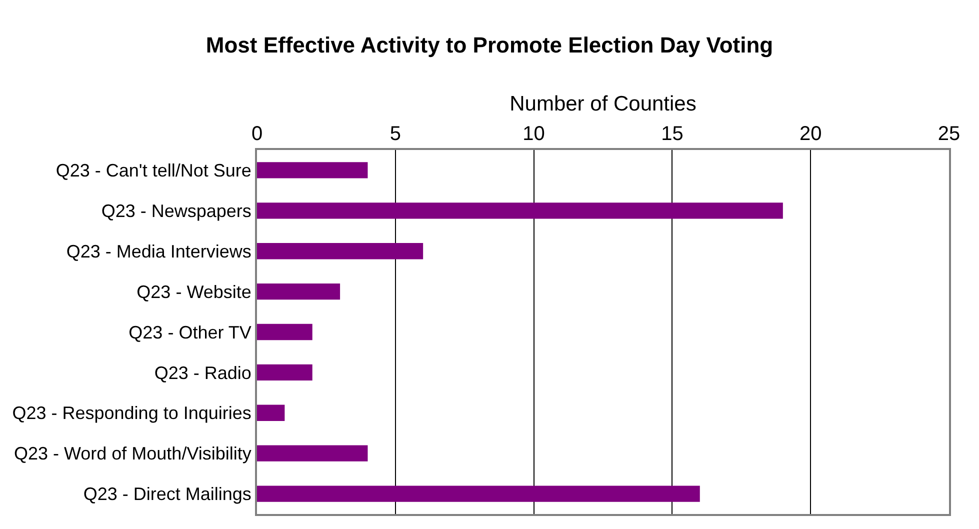 This screenshot has width=979, height=529. Describe the element at coordinates (176, 210) in the screenshot. I see `y-tick-label: Q23 - Newspapers` at that location.